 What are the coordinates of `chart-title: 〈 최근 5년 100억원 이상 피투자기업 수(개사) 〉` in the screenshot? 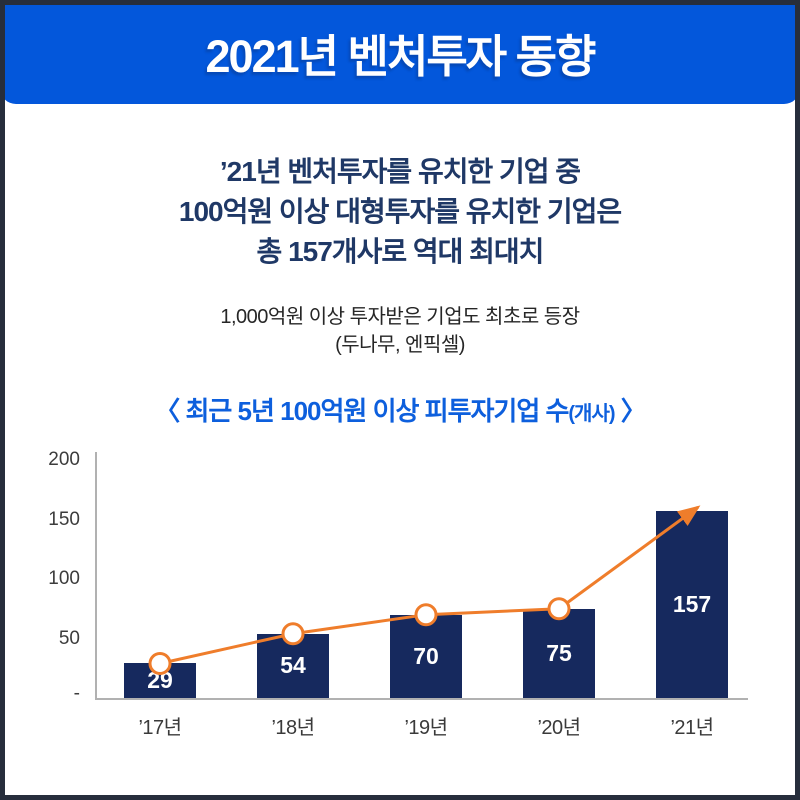 It's located at (400, 409).